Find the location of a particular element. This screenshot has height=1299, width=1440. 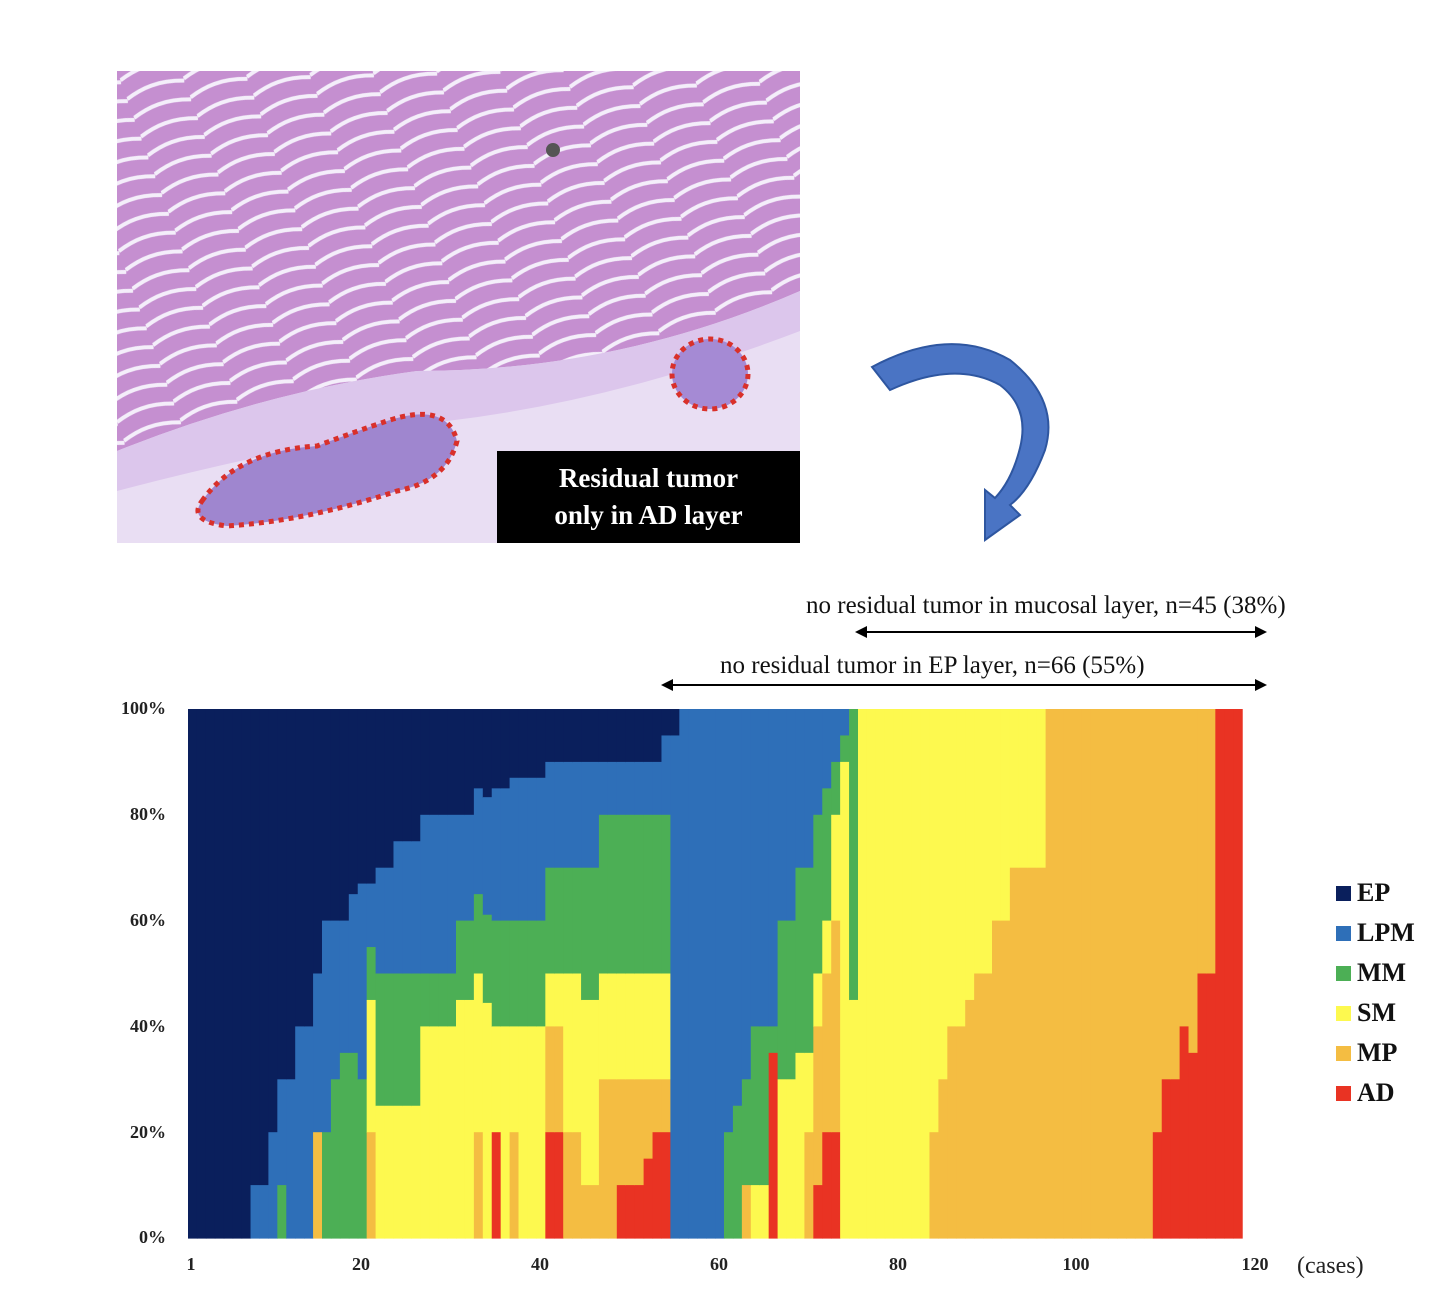

legend-label-mm: MM is located at coordinates (1382, 972).